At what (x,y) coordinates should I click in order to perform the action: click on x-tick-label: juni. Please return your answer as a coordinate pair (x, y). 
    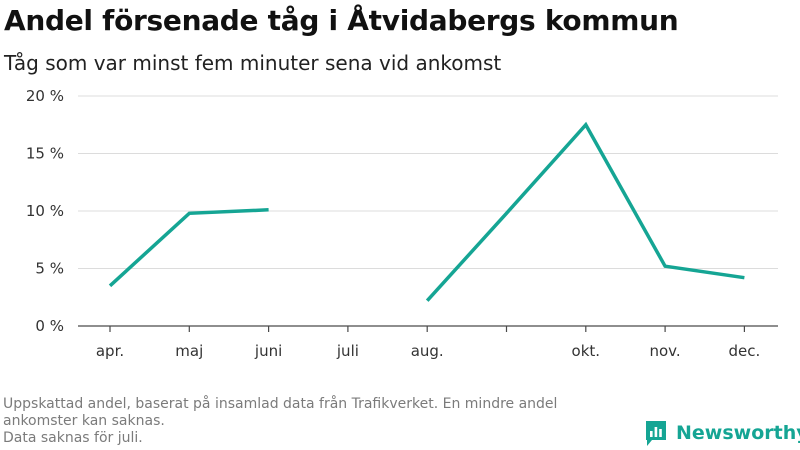
    Looking at the image, I should click on (268, 351).